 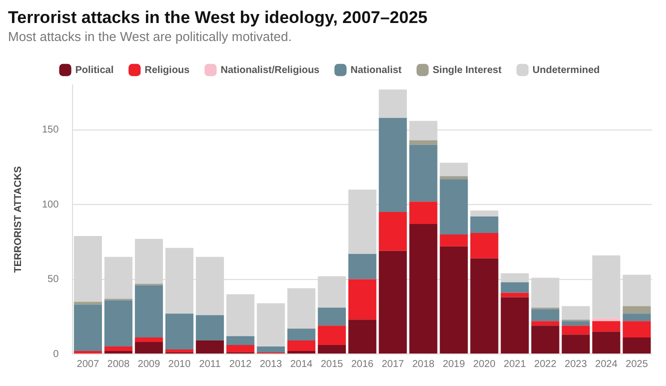 What do you see at coordinates (18, 219) in the screenshot?
I see `y-axis-title: TERRORIST ATTACKS` at bounding box center [18, 219].